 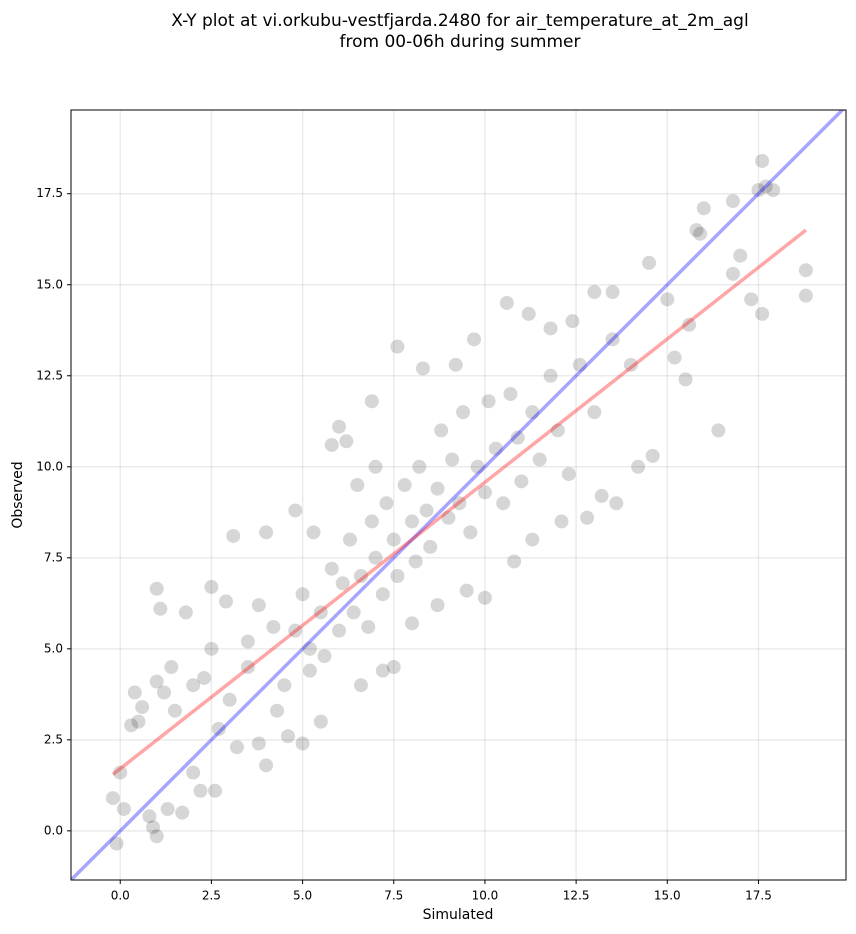 What do you see at coordinates (49, 375) in the screenshot?
I see `y-tick-label: 12.5` at bounding box center [49, 375].